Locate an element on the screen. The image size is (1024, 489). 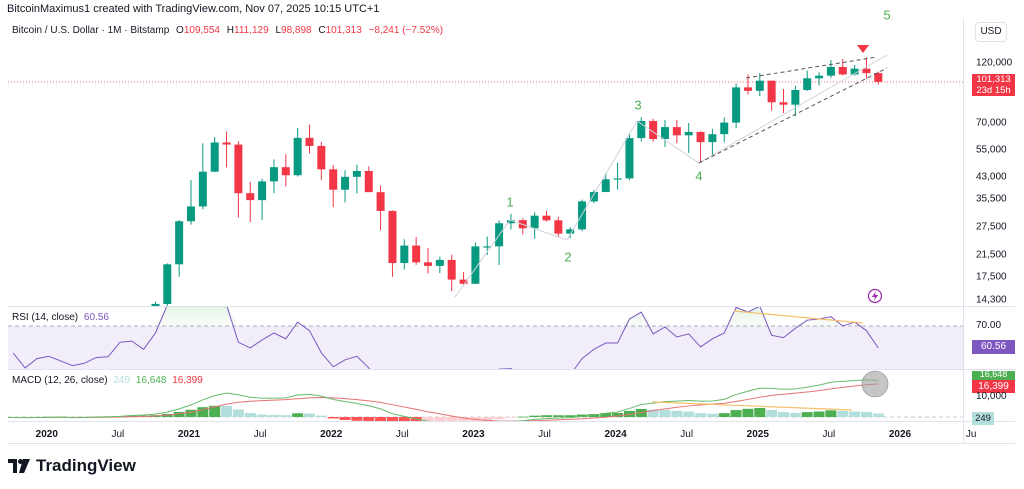
close-value: 101,313 is located at coordinates (343, 30).